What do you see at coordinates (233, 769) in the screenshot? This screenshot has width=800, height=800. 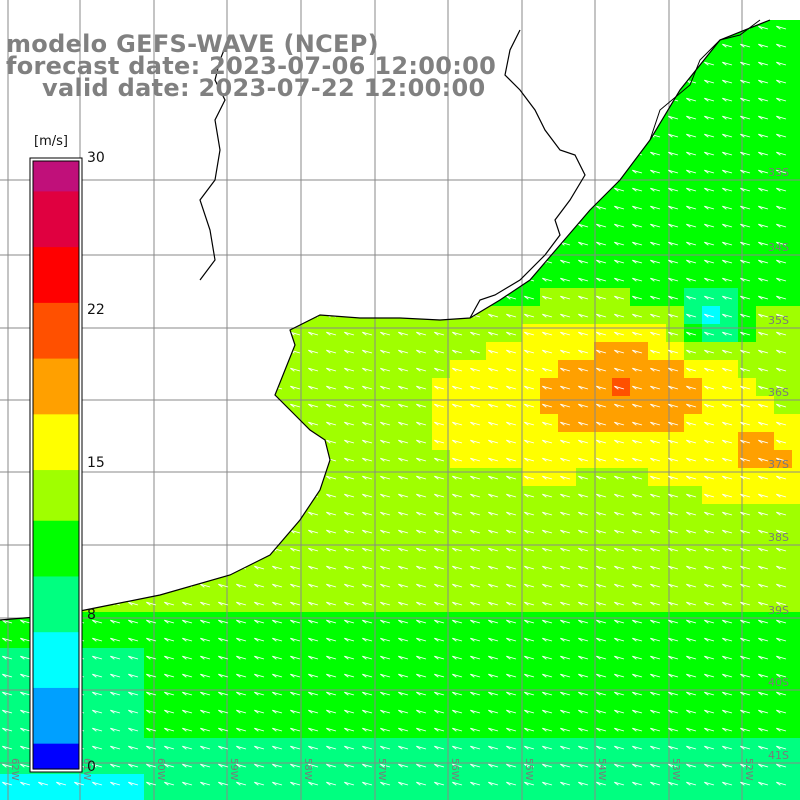 I see `longitude-label: 59W` at bounding box center [233, 769].